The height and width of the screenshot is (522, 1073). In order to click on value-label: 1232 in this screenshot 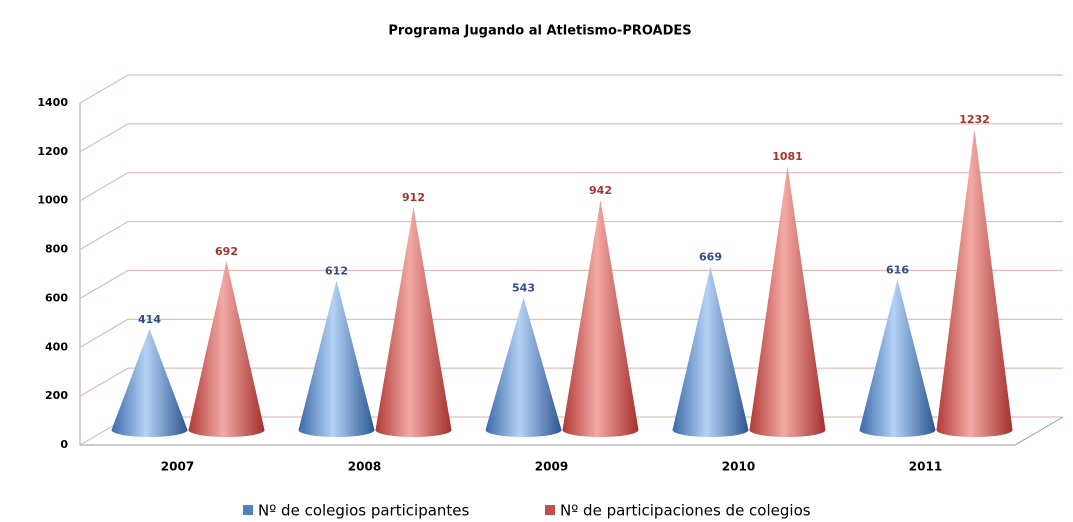, I will do `click(974, 119)`.